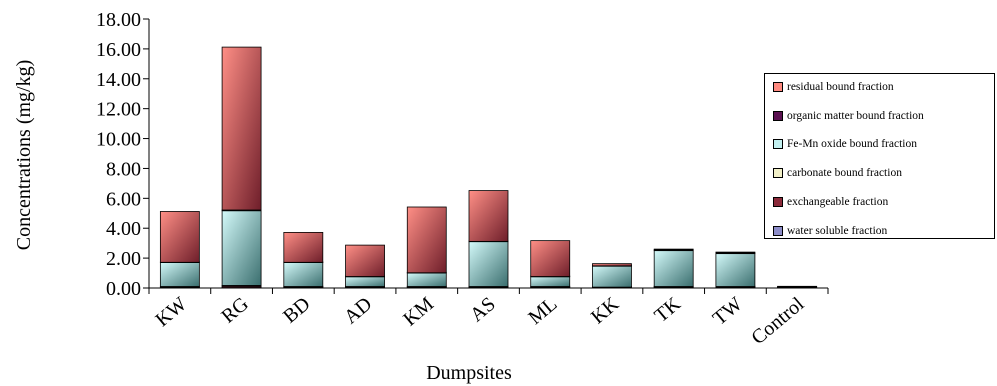  What do you see at coordinates (838, 202) in the screenshot?
I see `legend-label: exchangeable fraction` at bounding box center [838, 202].